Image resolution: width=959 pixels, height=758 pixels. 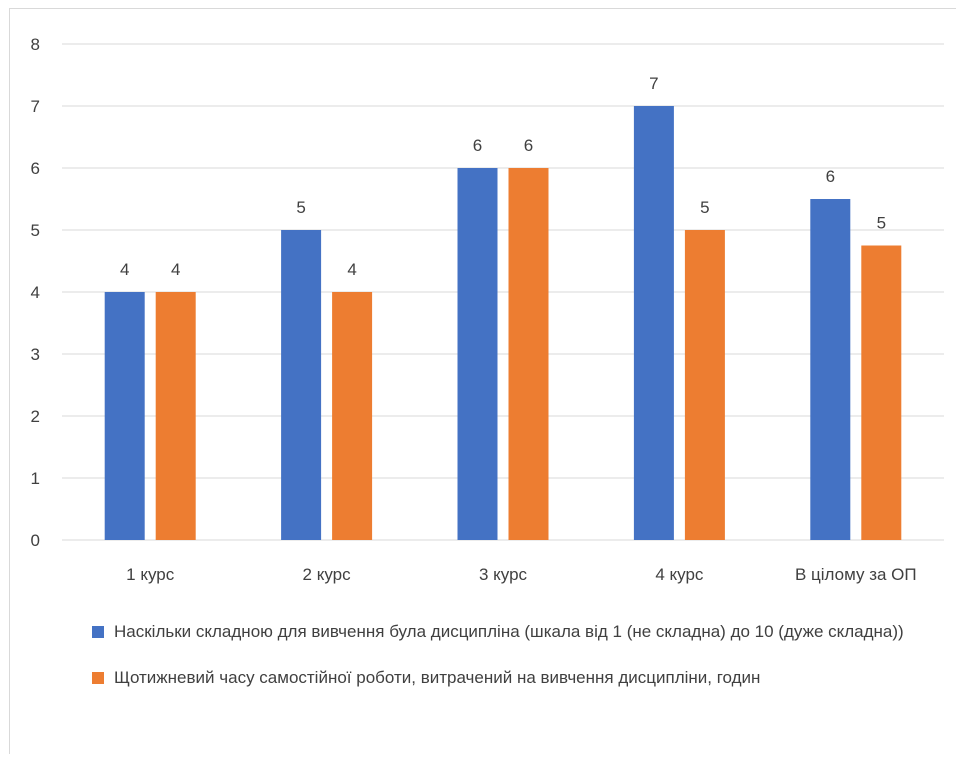 I want to click on y-axis-ticks: 0 1 2 3 4 5 6 7 8, so click(x=35, y=292).